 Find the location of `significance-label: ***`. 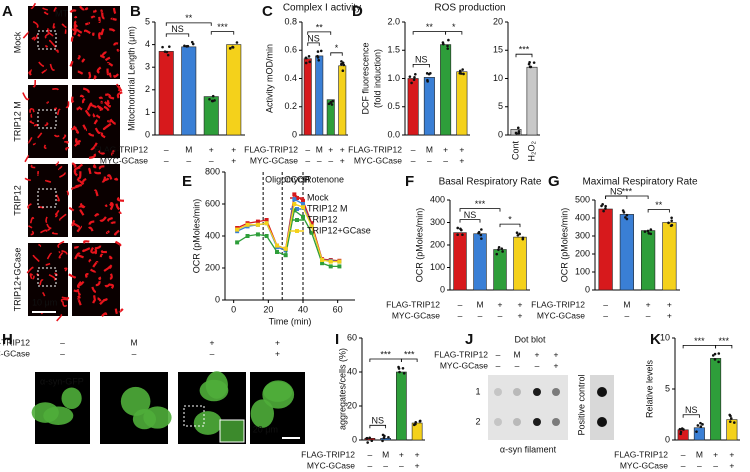

significance-label: *** is located at coordinates (409, 354).